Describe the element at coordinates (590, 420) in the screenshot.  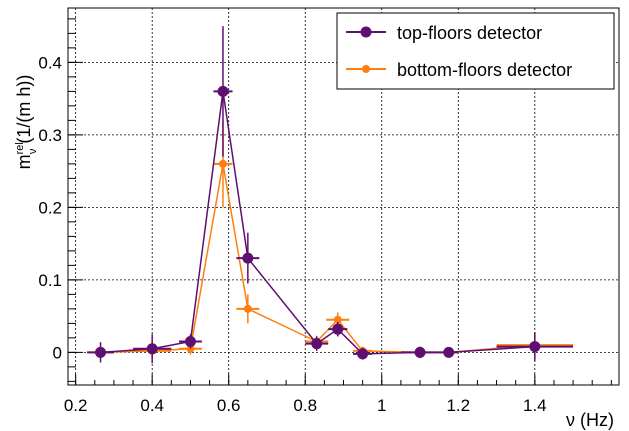
I see `x-axis-label: ν (Hz)` at that location.